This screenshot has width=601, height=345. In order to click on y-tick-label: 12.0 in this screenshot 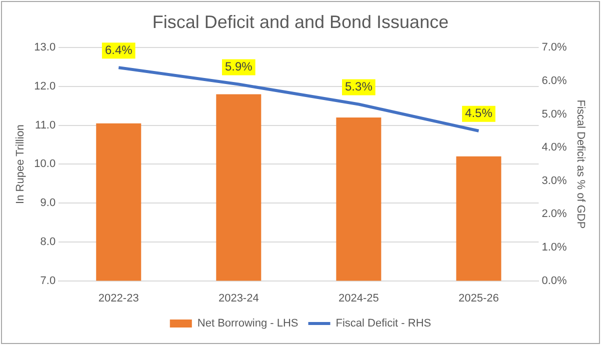, I will do `click(45, 86)`.